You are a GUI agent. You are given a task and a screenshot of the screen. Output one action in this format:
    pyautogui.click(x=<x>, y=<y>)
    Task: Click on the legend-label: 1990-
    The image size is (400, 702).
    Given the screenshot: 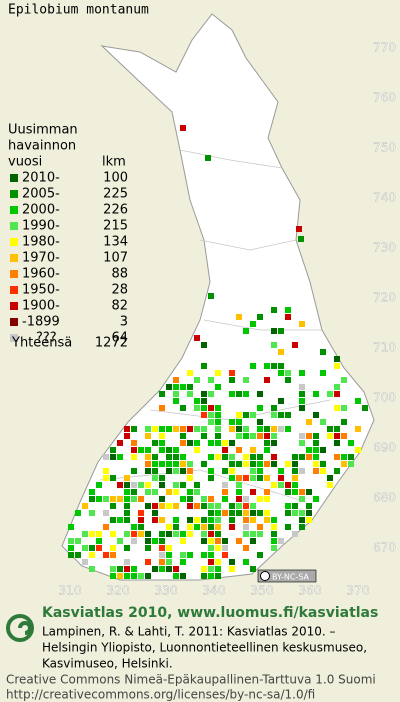 What is the action you would take?
    pyautogui.click(x=41, y=226)
    